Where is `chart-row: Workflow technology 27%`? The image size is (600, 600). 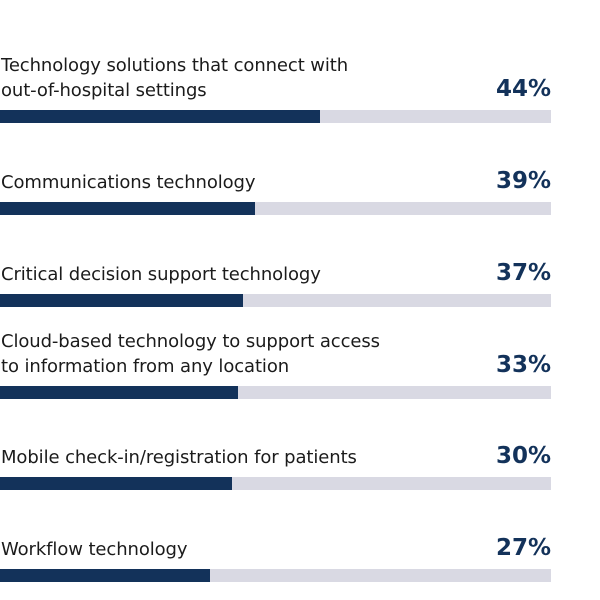 chart-row: Workflow technology 27% is located at coordinates (276, 549).